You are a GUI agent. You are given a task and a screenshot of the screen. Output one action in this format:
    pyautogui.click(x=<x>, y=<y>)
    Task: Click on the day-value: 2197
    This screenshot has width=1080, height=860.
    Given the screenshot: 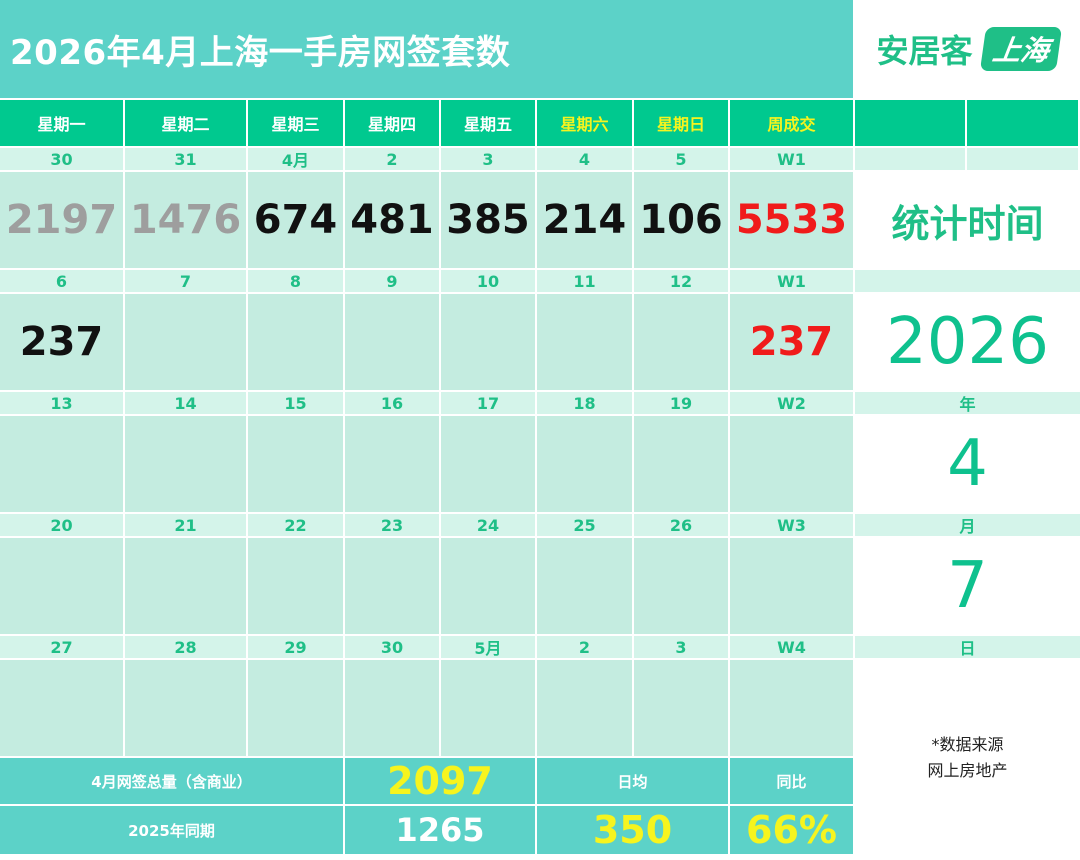 What is the action you would take?
    pyautogui.click(x=62, y=221)
    